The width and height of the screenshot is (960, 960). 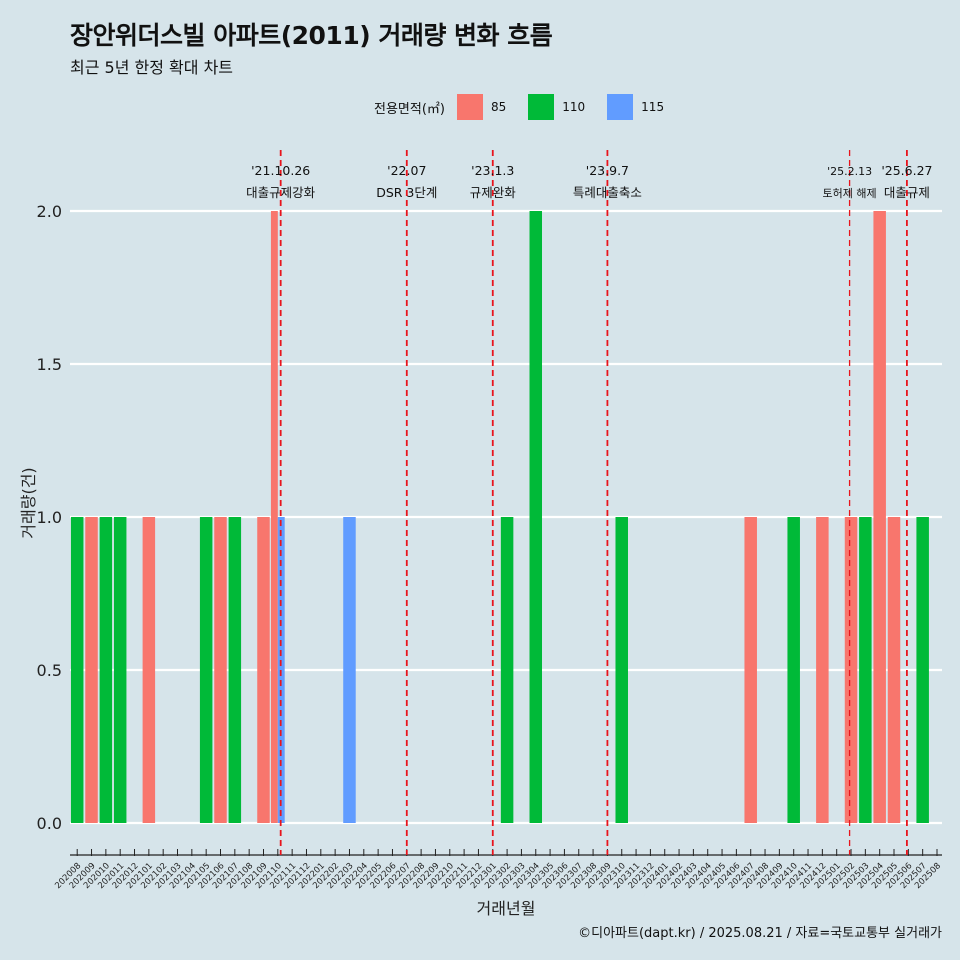 I want to click on event-name-label: 규제완화, so click(x=493, y=192).